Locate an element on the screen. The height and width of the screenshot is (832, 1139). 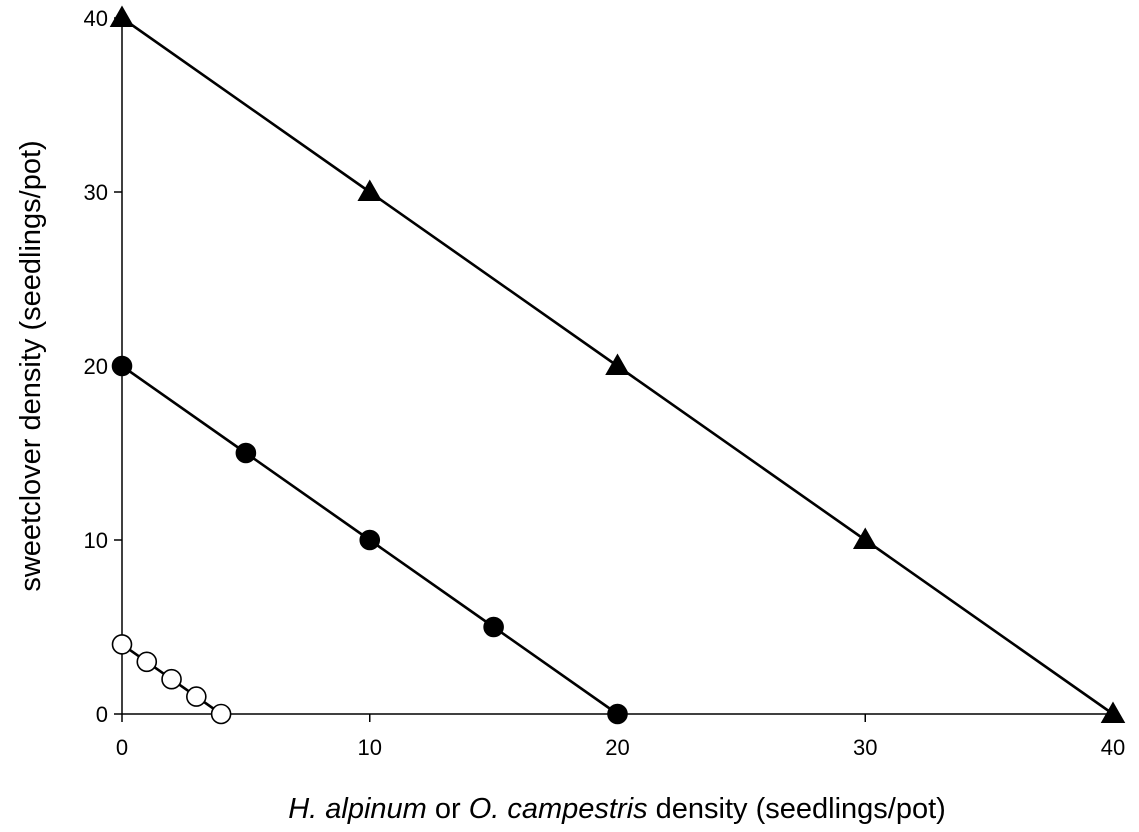
x-tick-label: 0 is located at coordinates (122, 747).